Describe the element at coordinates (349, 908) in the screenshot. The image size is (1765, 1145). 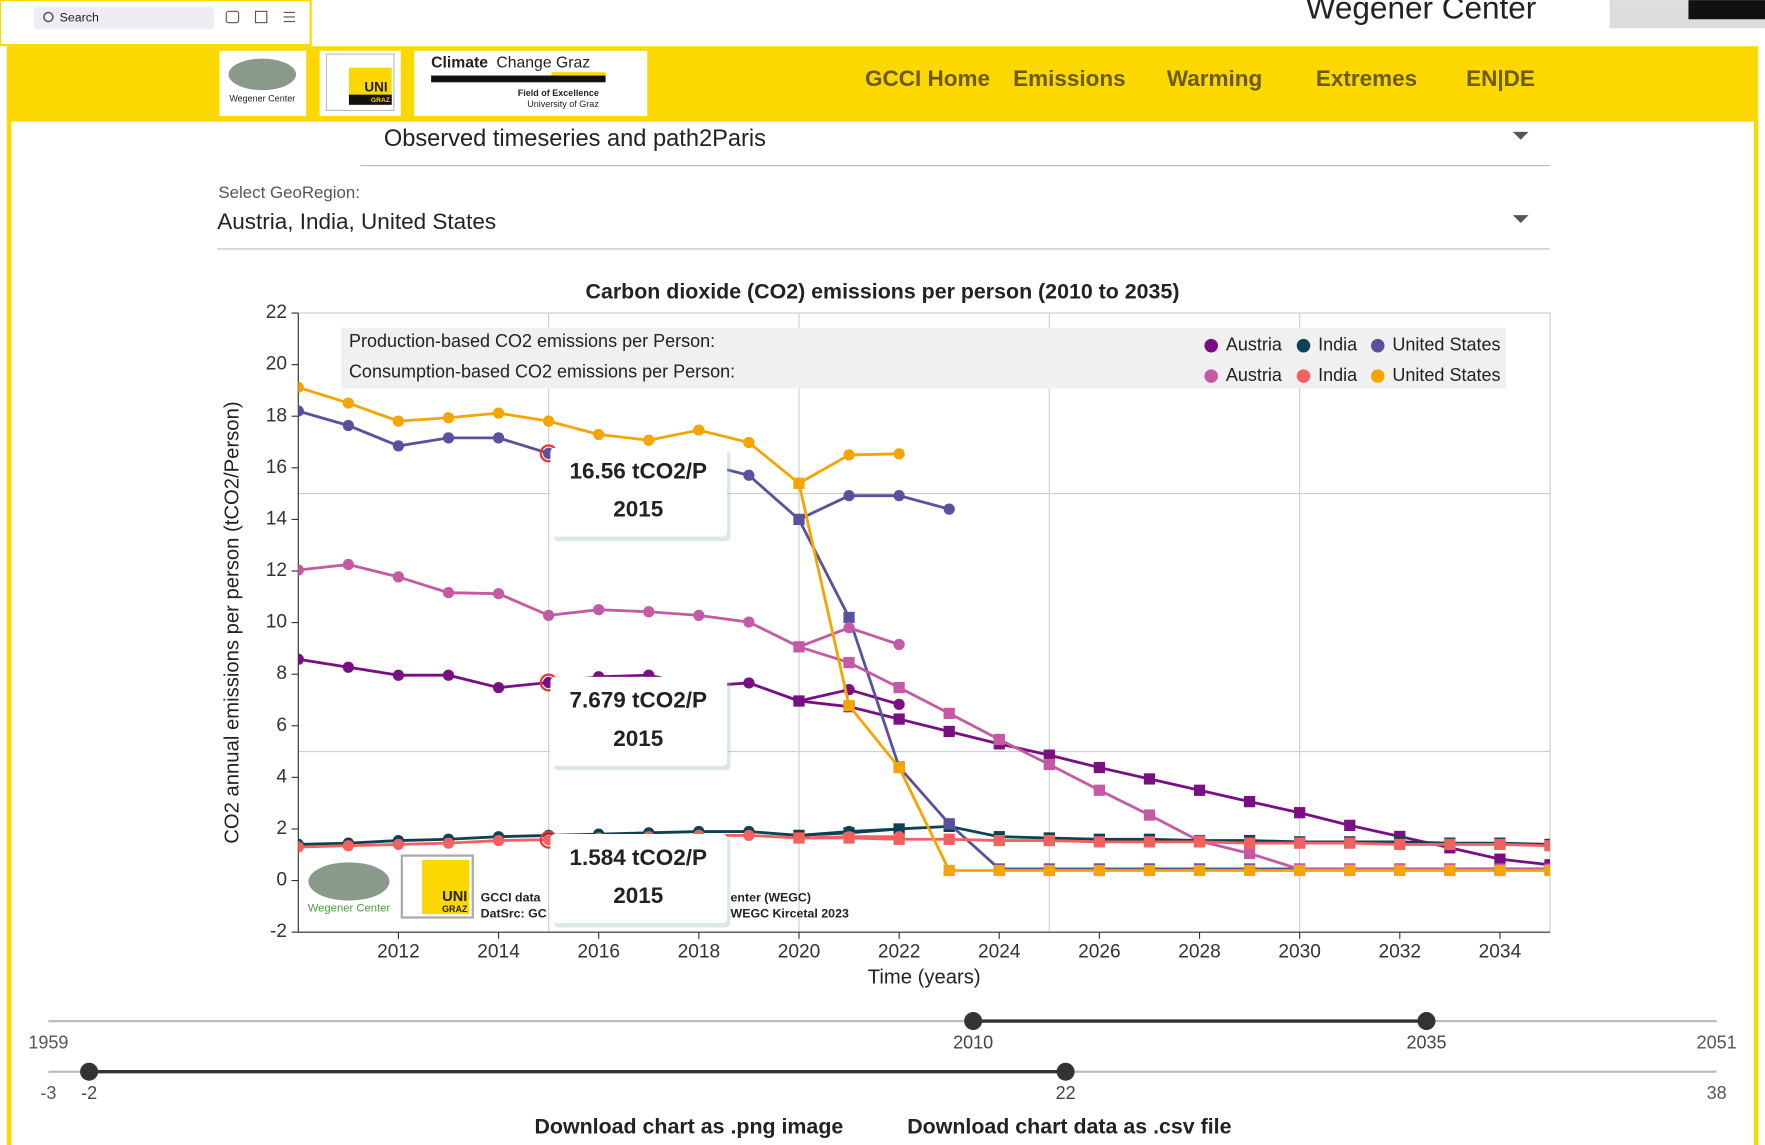
I see `footer-logo-text: Wegener Center` at that location.